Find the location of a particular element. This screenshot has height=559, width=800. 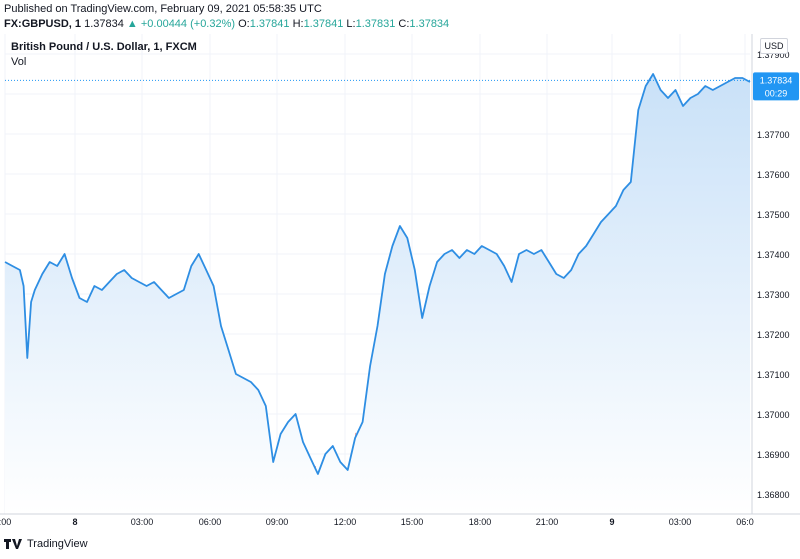

tradingview-logo-icon is located at coordinates (13, 544).